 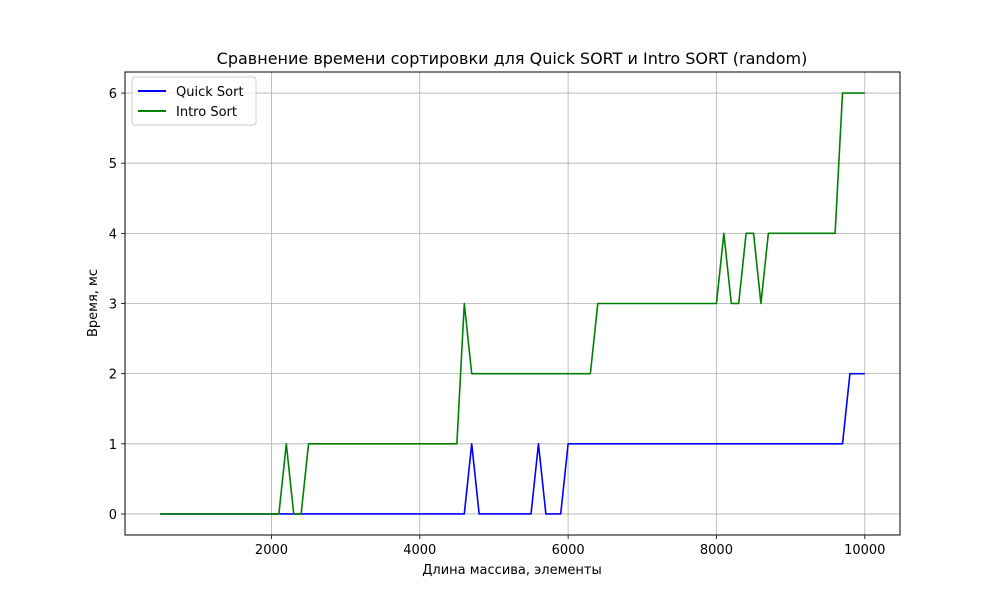 What do you see at coordinates (864, 550) in the screenshot?
I see `x-tick-label: 10000` at bounding box center [864, 550].